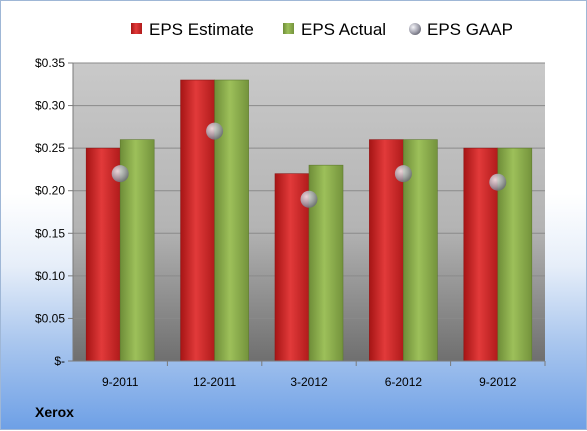  I want to click on company-label: Xerox, so click(54, 412).